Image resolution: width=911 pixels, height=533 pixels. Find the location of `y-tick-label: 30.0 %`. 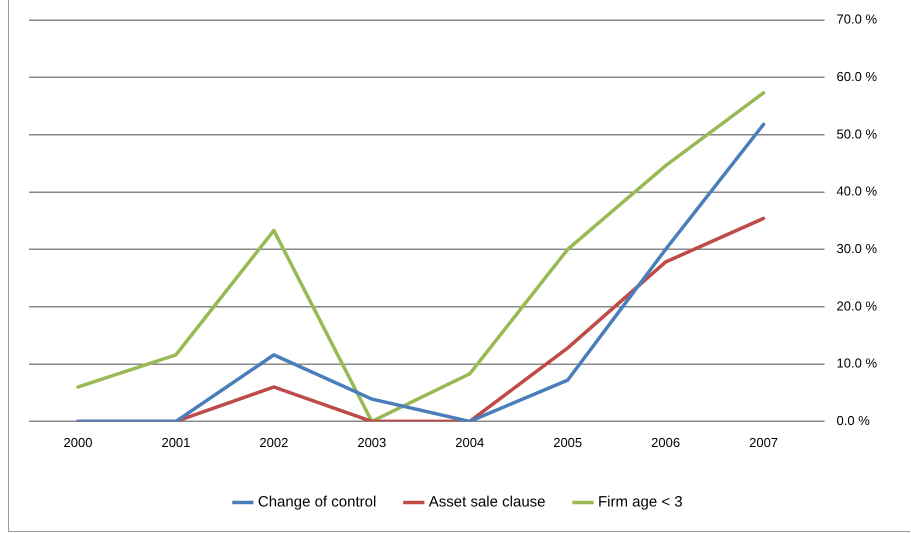

y-tick-label: 30.0 % is located at coordinates (857, 248).